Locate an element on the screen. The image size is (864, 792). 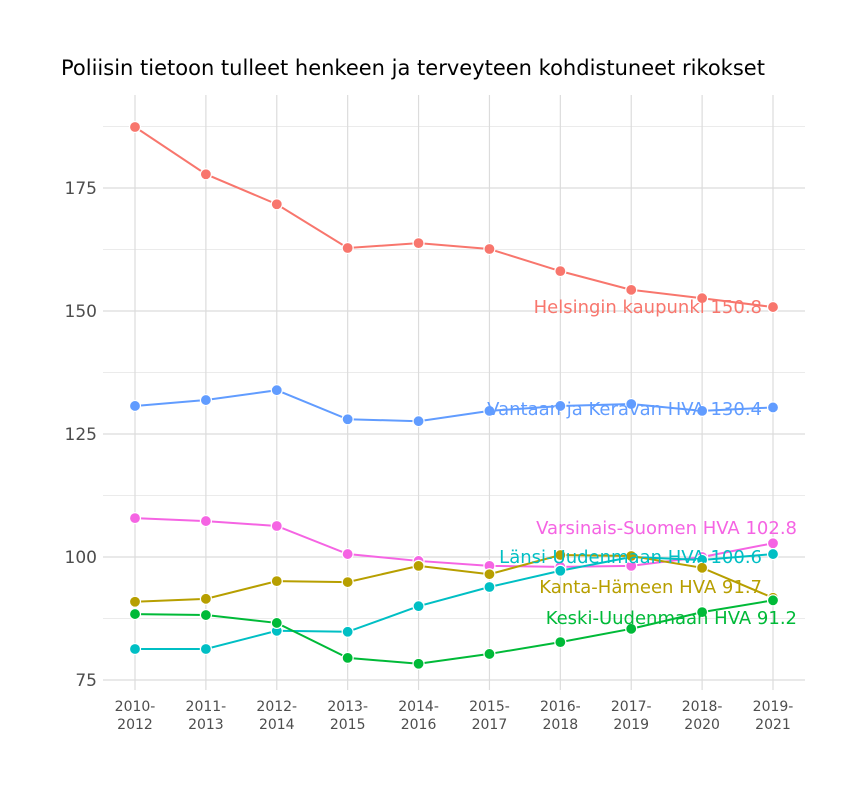
y-tick-label: 75 is located at coordinates (86, 681).